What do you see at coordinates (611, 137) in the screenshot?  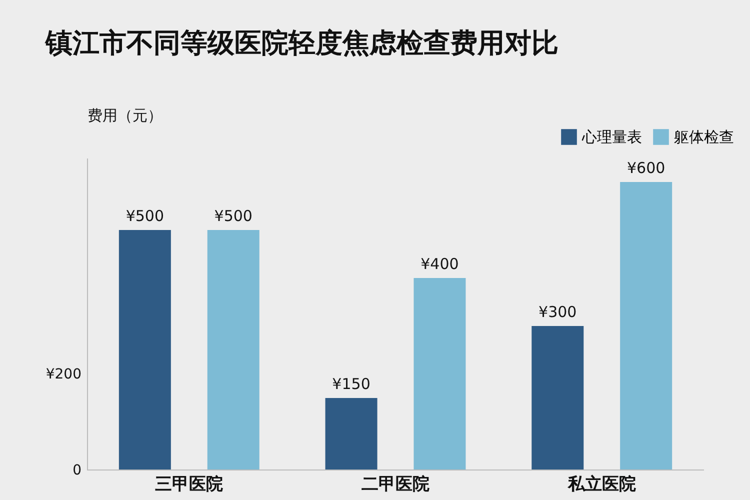 I see `legend-label: 心理量表` at bounding box center [611, 137].